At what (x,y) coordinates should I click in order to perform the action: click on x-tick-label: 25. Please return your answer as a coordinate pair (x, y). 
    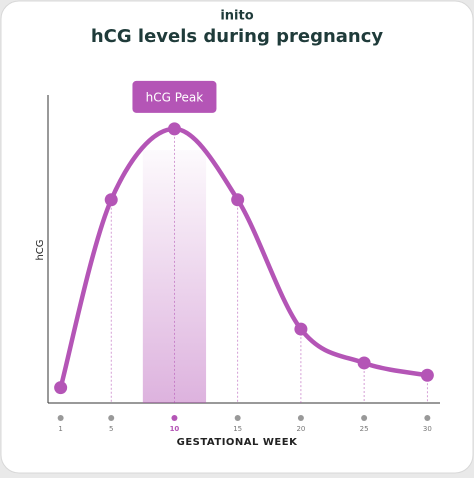
    Looking at the image, I should click on (364, 429).